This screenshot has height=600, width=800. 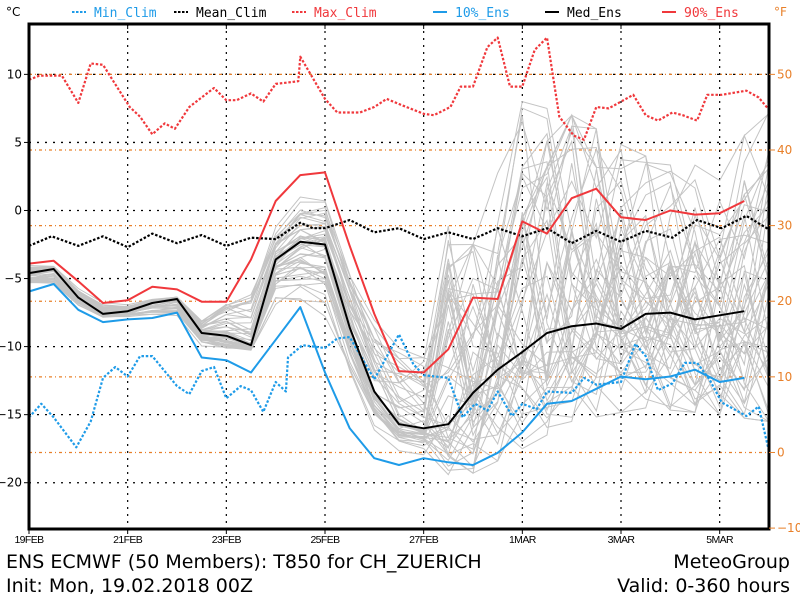 I want to click on y-tick-label-celsius: −15, so click(x=11, y=415).